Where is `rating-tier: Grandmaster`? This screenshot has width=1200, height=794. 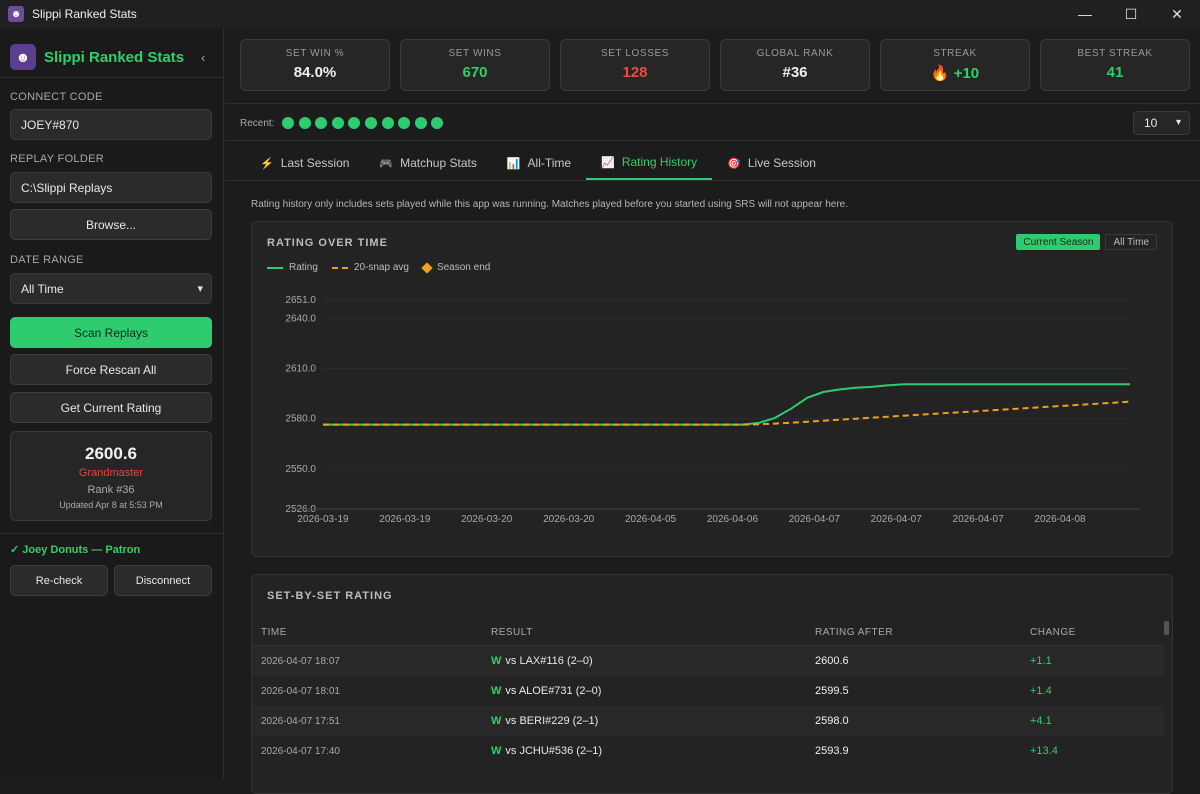 rating-tier: Grandmaster is located at coordinates (111, 473).